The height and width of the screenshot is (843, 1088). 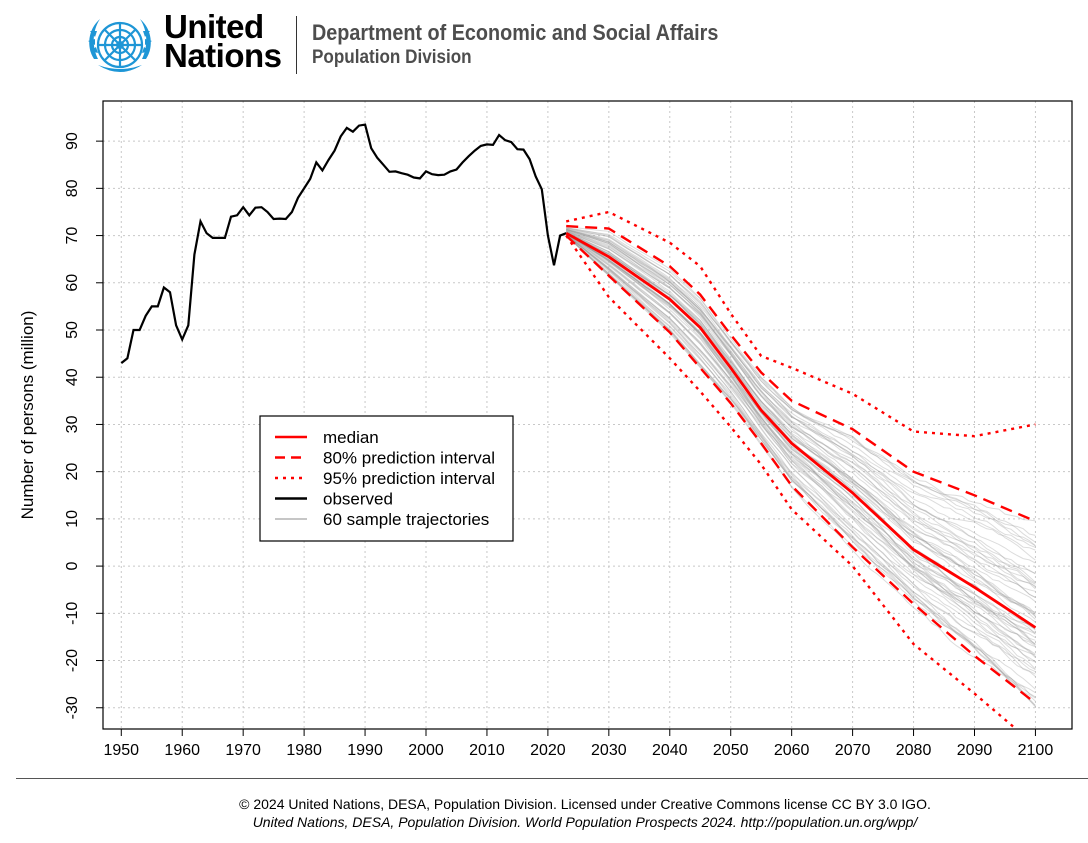 I want to click on header-divider, so click(x=296, y=45).